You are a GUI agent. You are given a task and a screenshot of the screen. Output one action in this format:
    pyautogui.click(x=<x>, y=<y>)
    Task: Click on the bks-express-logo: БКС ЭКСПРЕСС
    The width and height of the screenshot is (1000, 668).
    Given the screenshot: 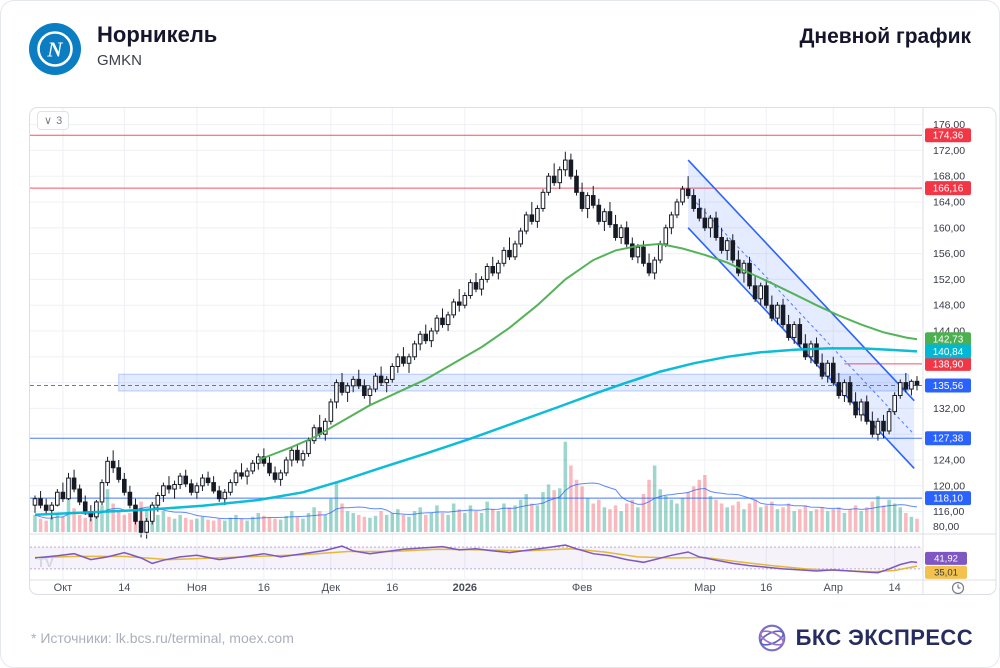 What is the action you would take?
    pyautogui.click(x=865, y=638)
    